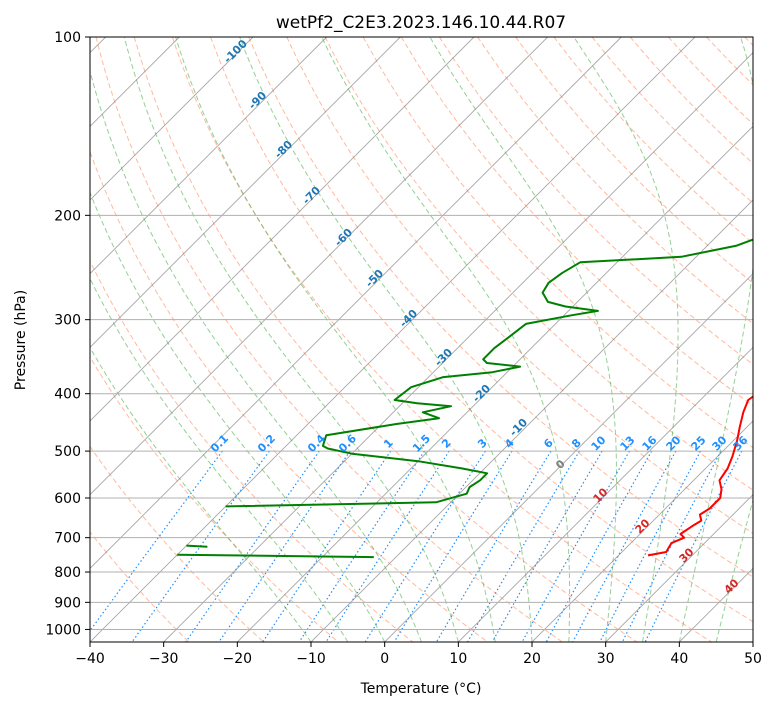  I want to click on y-tick-label: 900, so click(67, 603).